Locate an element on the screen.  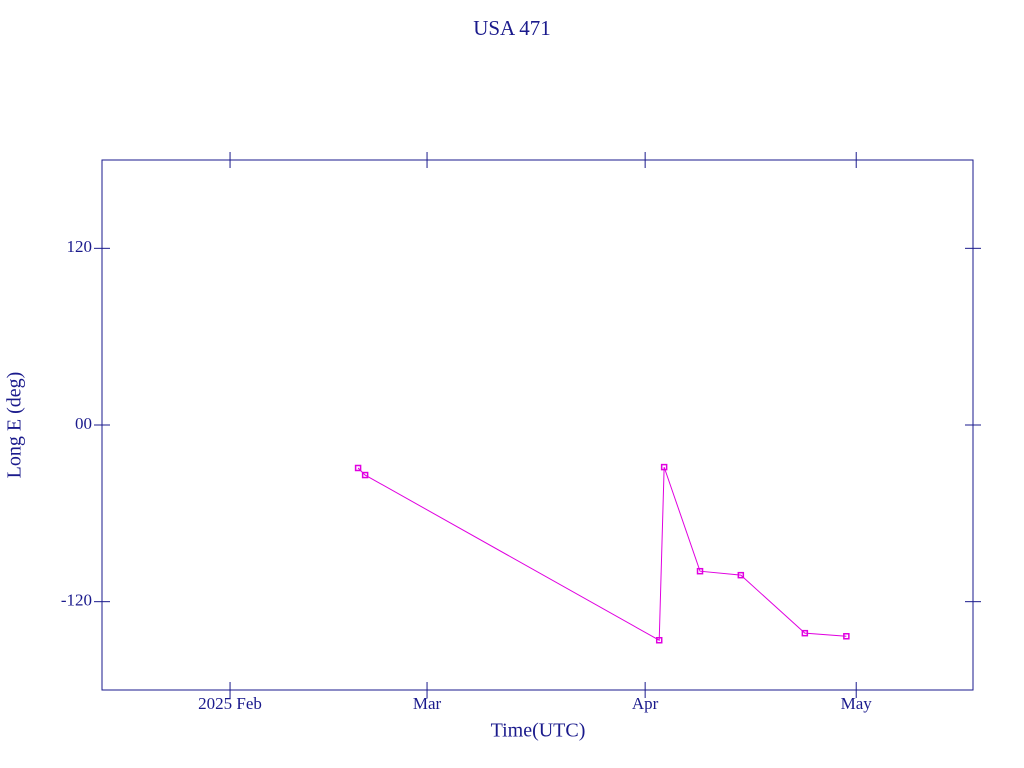
data-line is located at coordinates (602, 554).